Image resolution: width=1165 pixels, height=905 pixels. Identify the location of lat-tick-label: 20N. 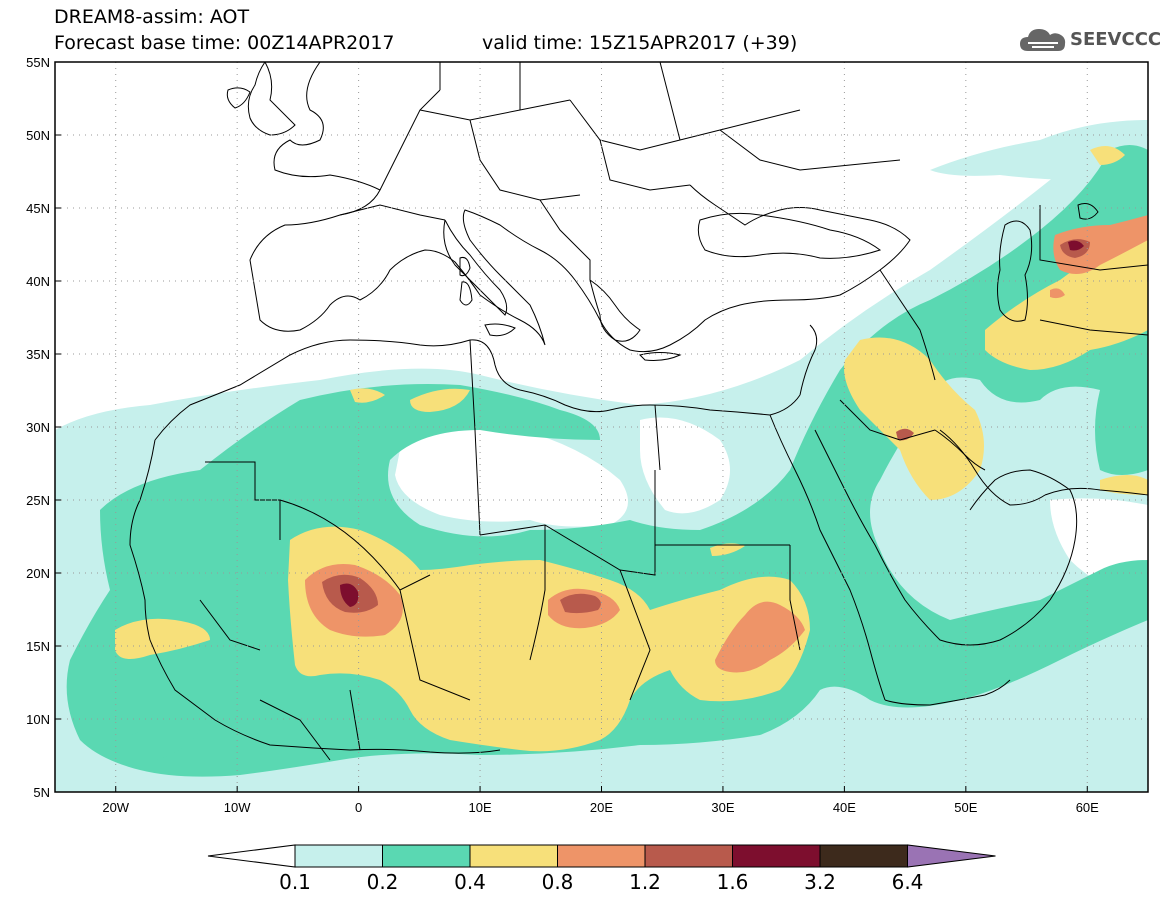
(38, 573).